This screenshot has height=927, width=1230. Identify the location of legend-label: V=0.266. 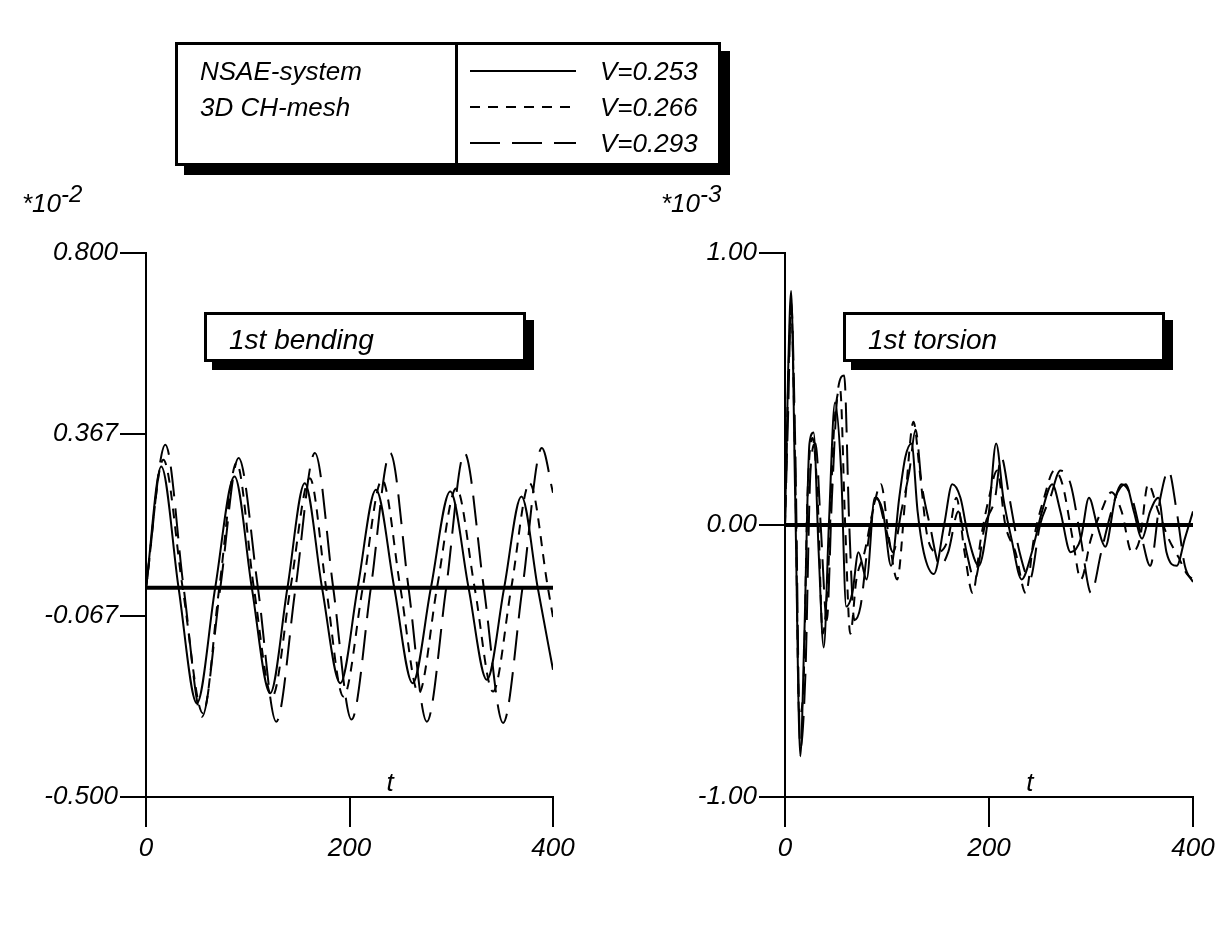
(649, 107).